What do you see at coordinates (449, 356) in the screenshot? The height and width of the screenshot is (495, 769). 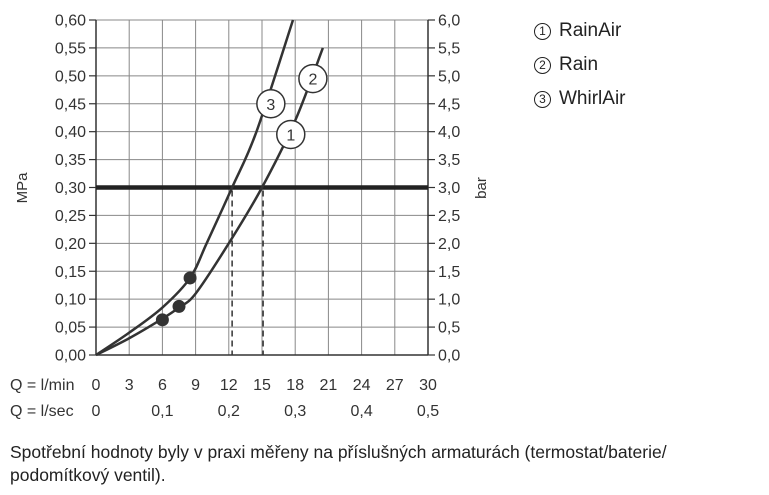 I see `y-right-tick-label-0: 0,0` at bounding box center [449, 356].